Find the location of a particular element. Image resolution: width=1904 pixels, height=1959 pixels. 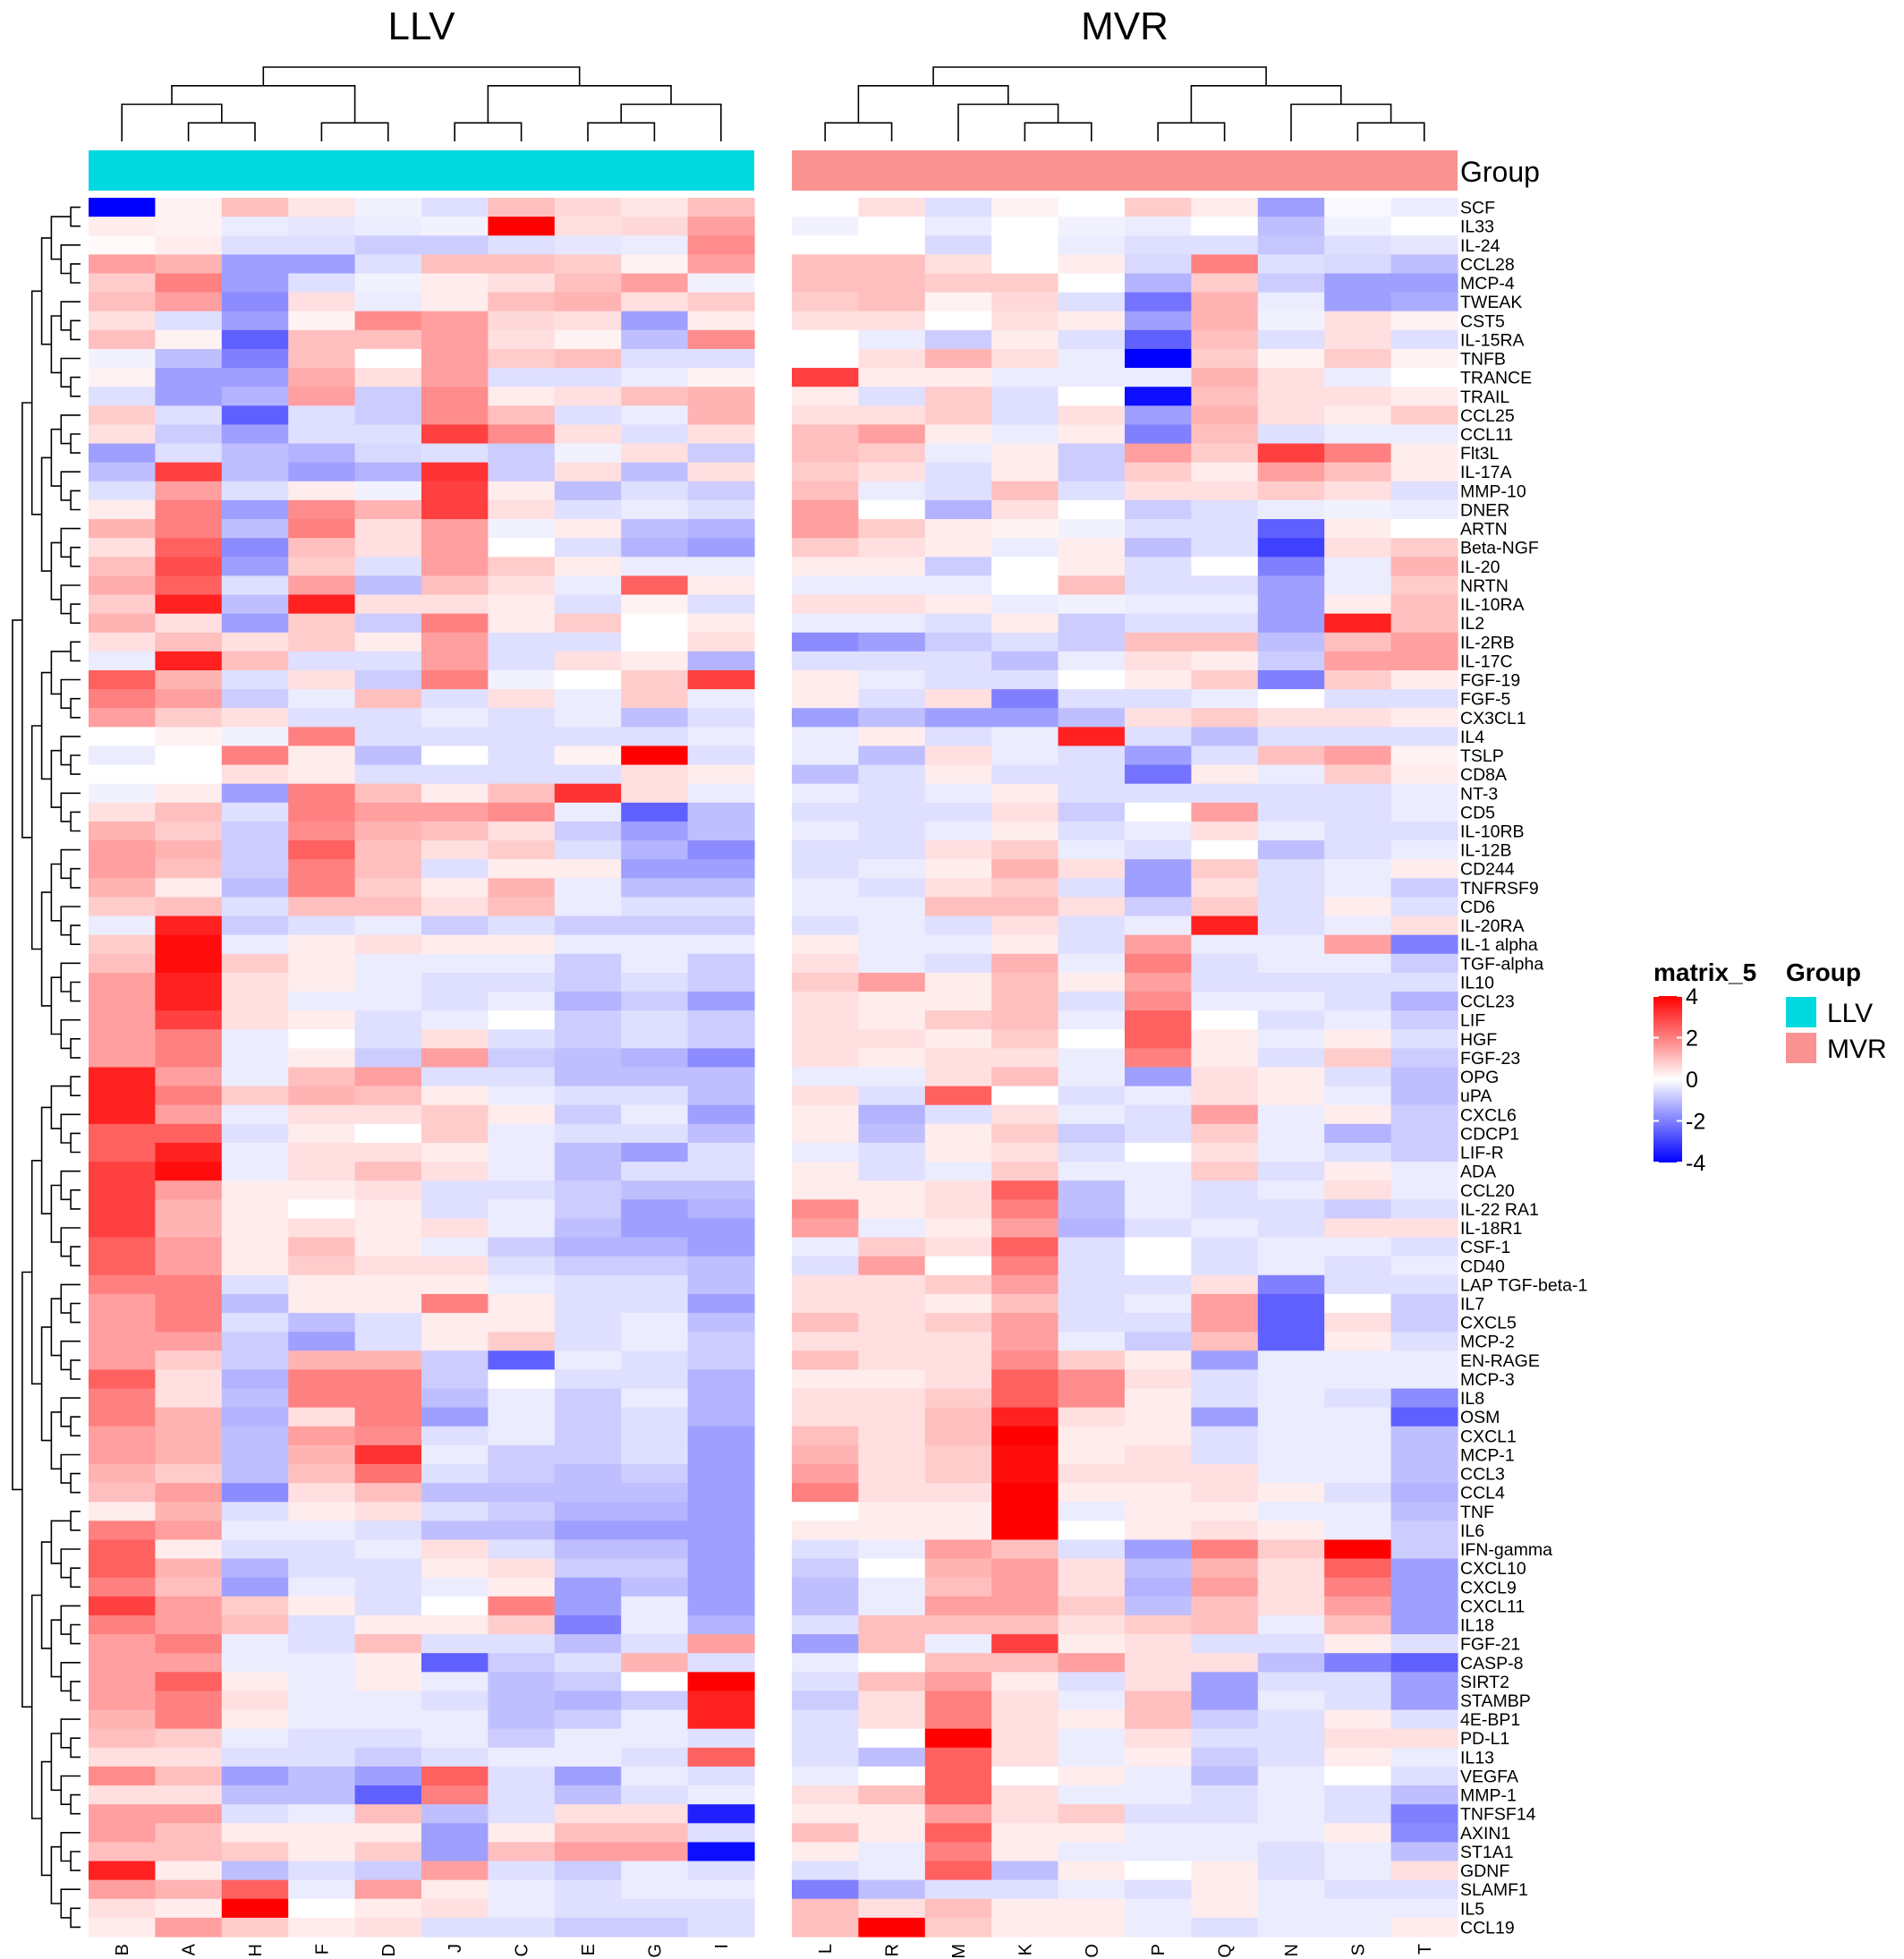

row-label: Flt3L is located at coordinates (1480, 454).